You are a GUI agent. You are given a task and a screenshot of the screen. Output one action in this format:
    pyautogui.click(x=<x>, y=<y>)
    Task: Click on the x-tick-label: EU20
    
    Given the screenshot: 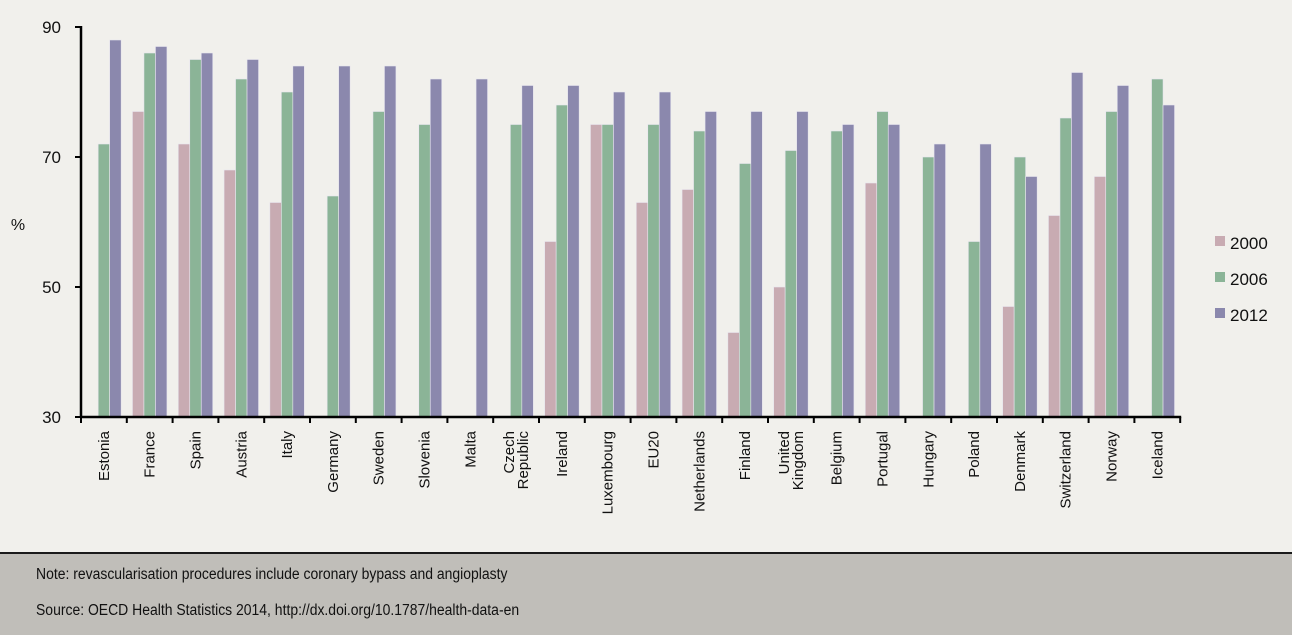 What is the action you would take?
    pyautogui.click(x=654, y=450)
    